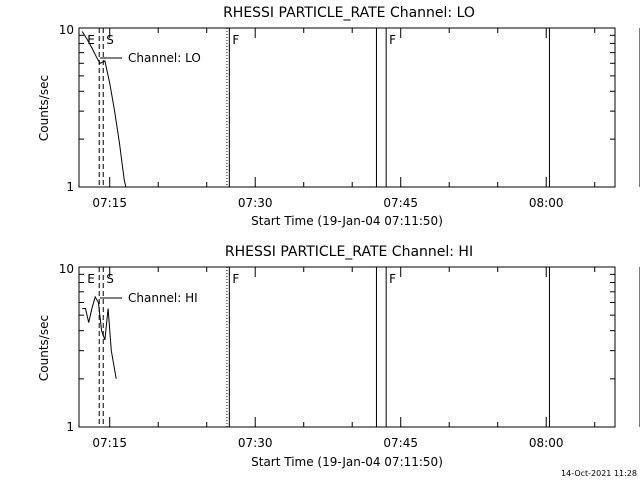  What do you see at coordinates (255, 203) in the screenshot?
I see `panel-lo-xtick-label: 07:30` at bounding box center [255, 203].